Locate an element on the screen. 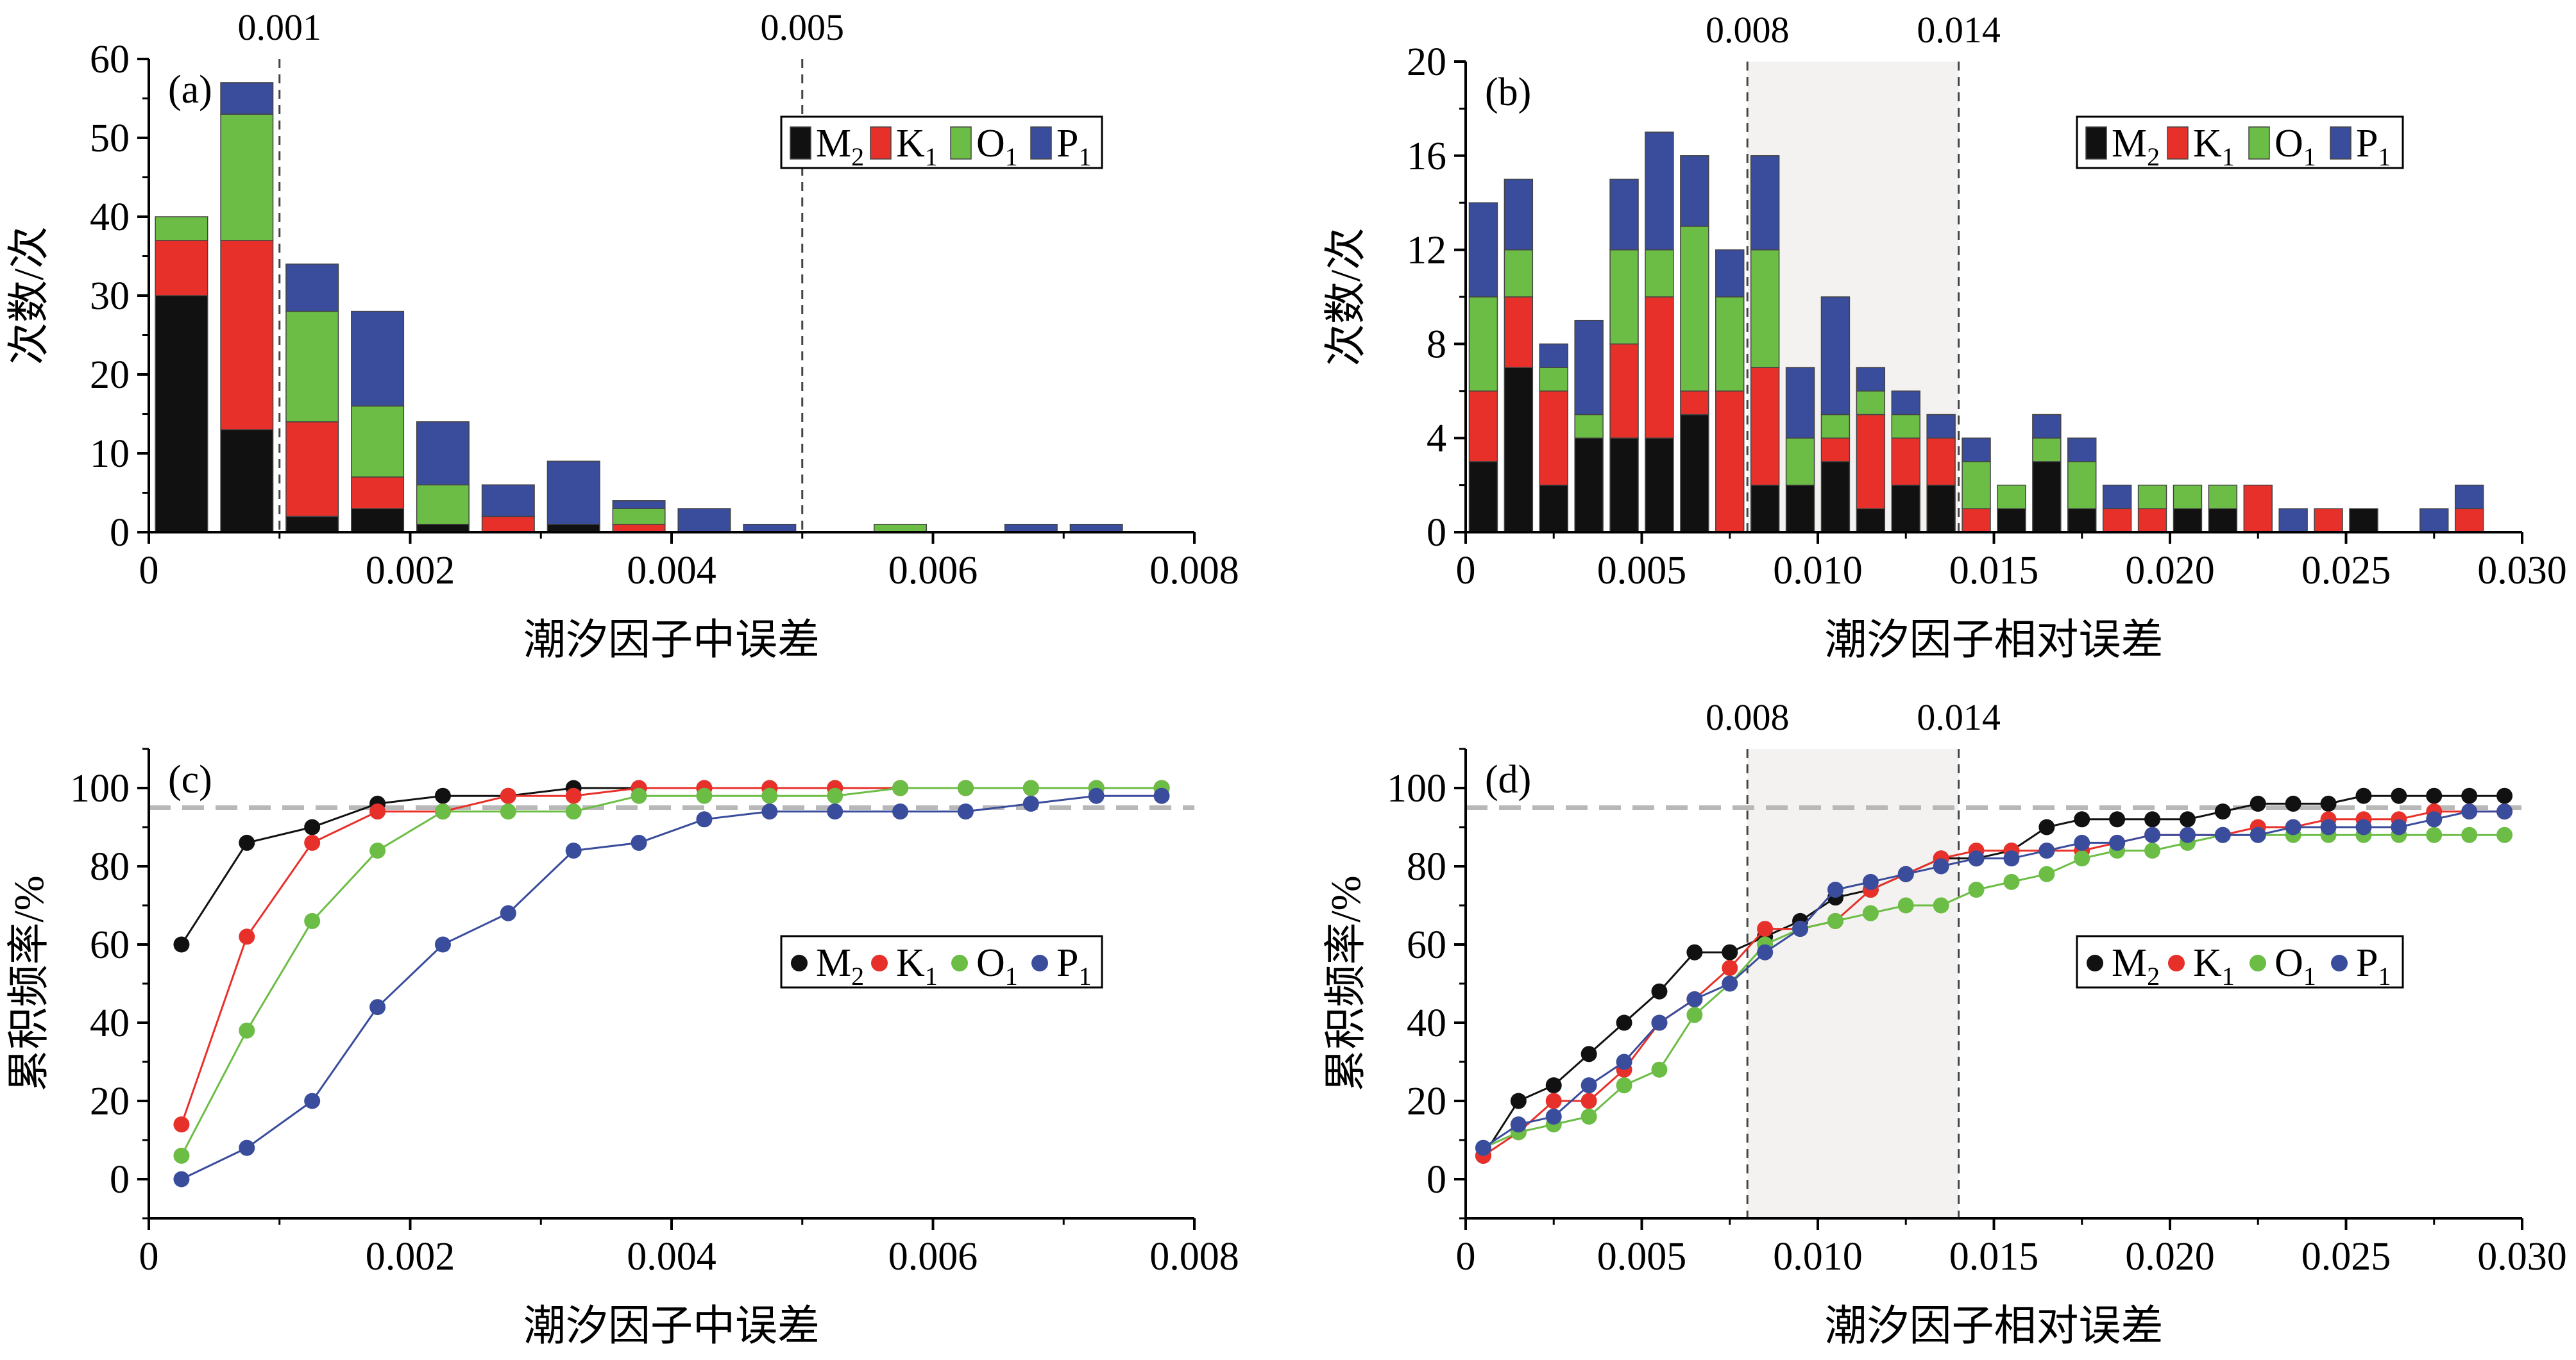  legend-label: P1 is located at coordinates (2373, 966).